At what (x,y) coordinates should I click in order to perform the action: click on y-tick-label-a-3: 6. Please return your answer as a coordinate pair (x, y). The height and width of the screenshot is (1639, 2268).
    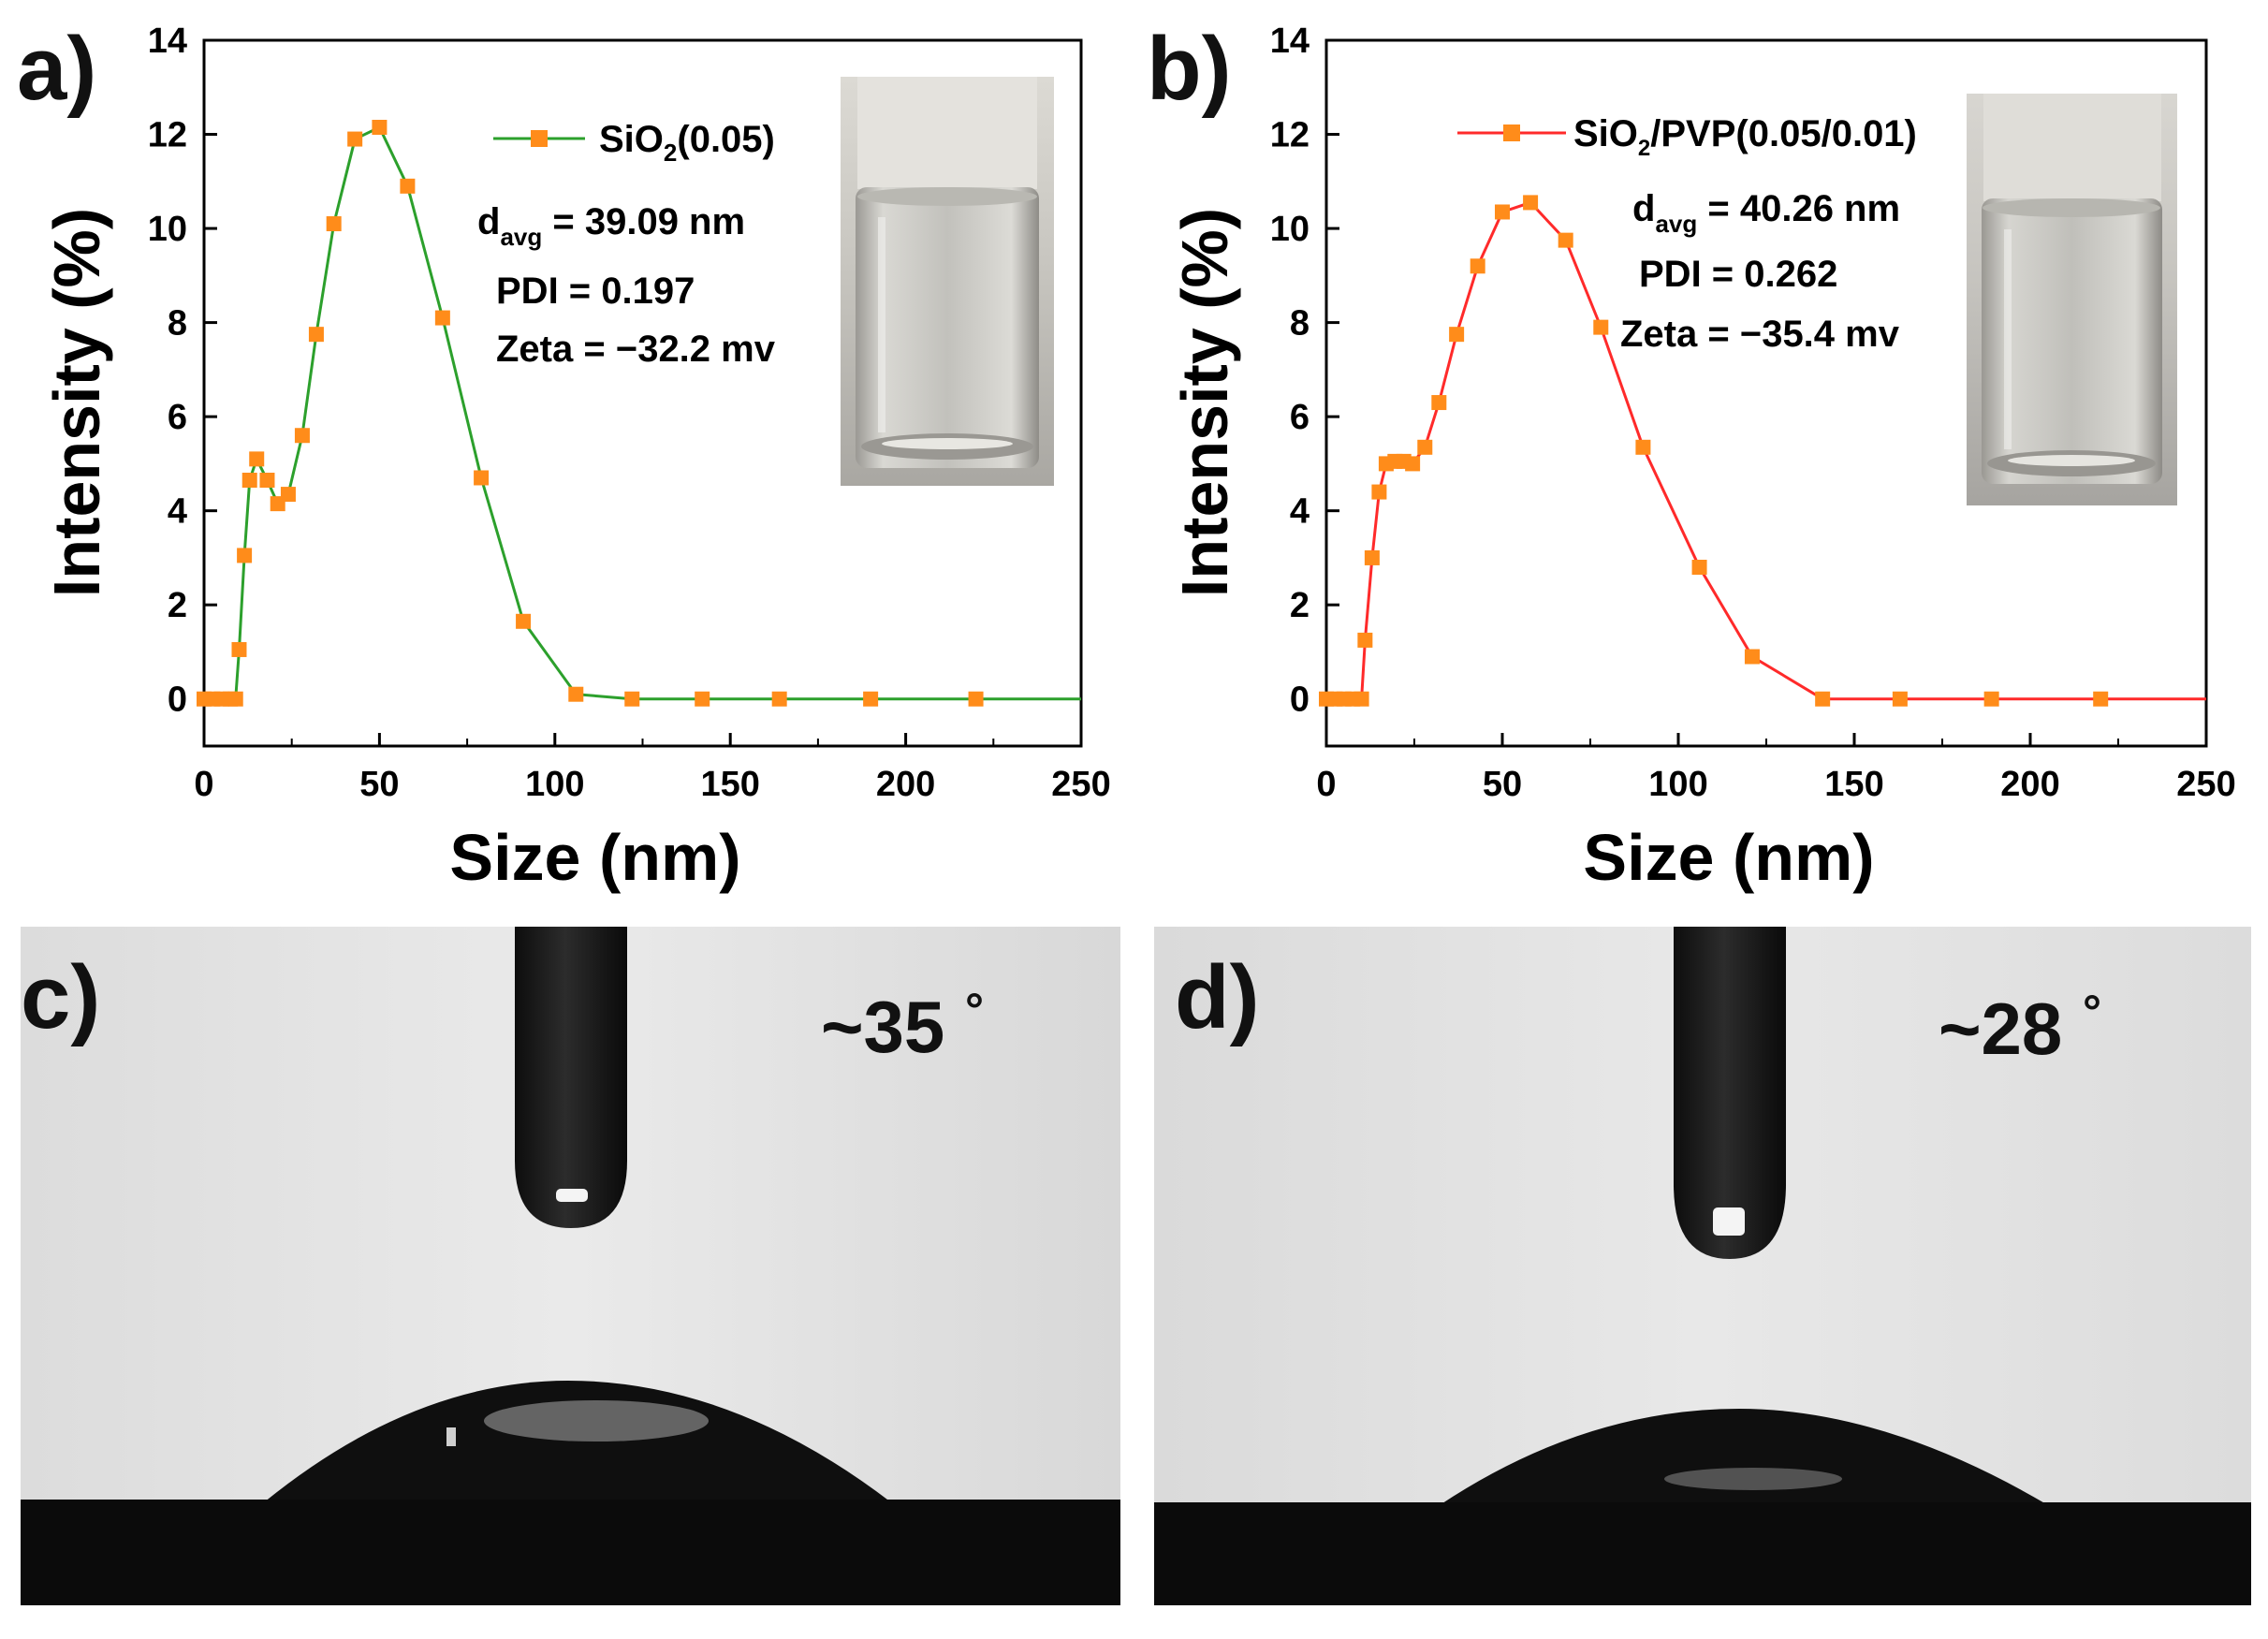
    Looking at the image, I should click on (177, 417).